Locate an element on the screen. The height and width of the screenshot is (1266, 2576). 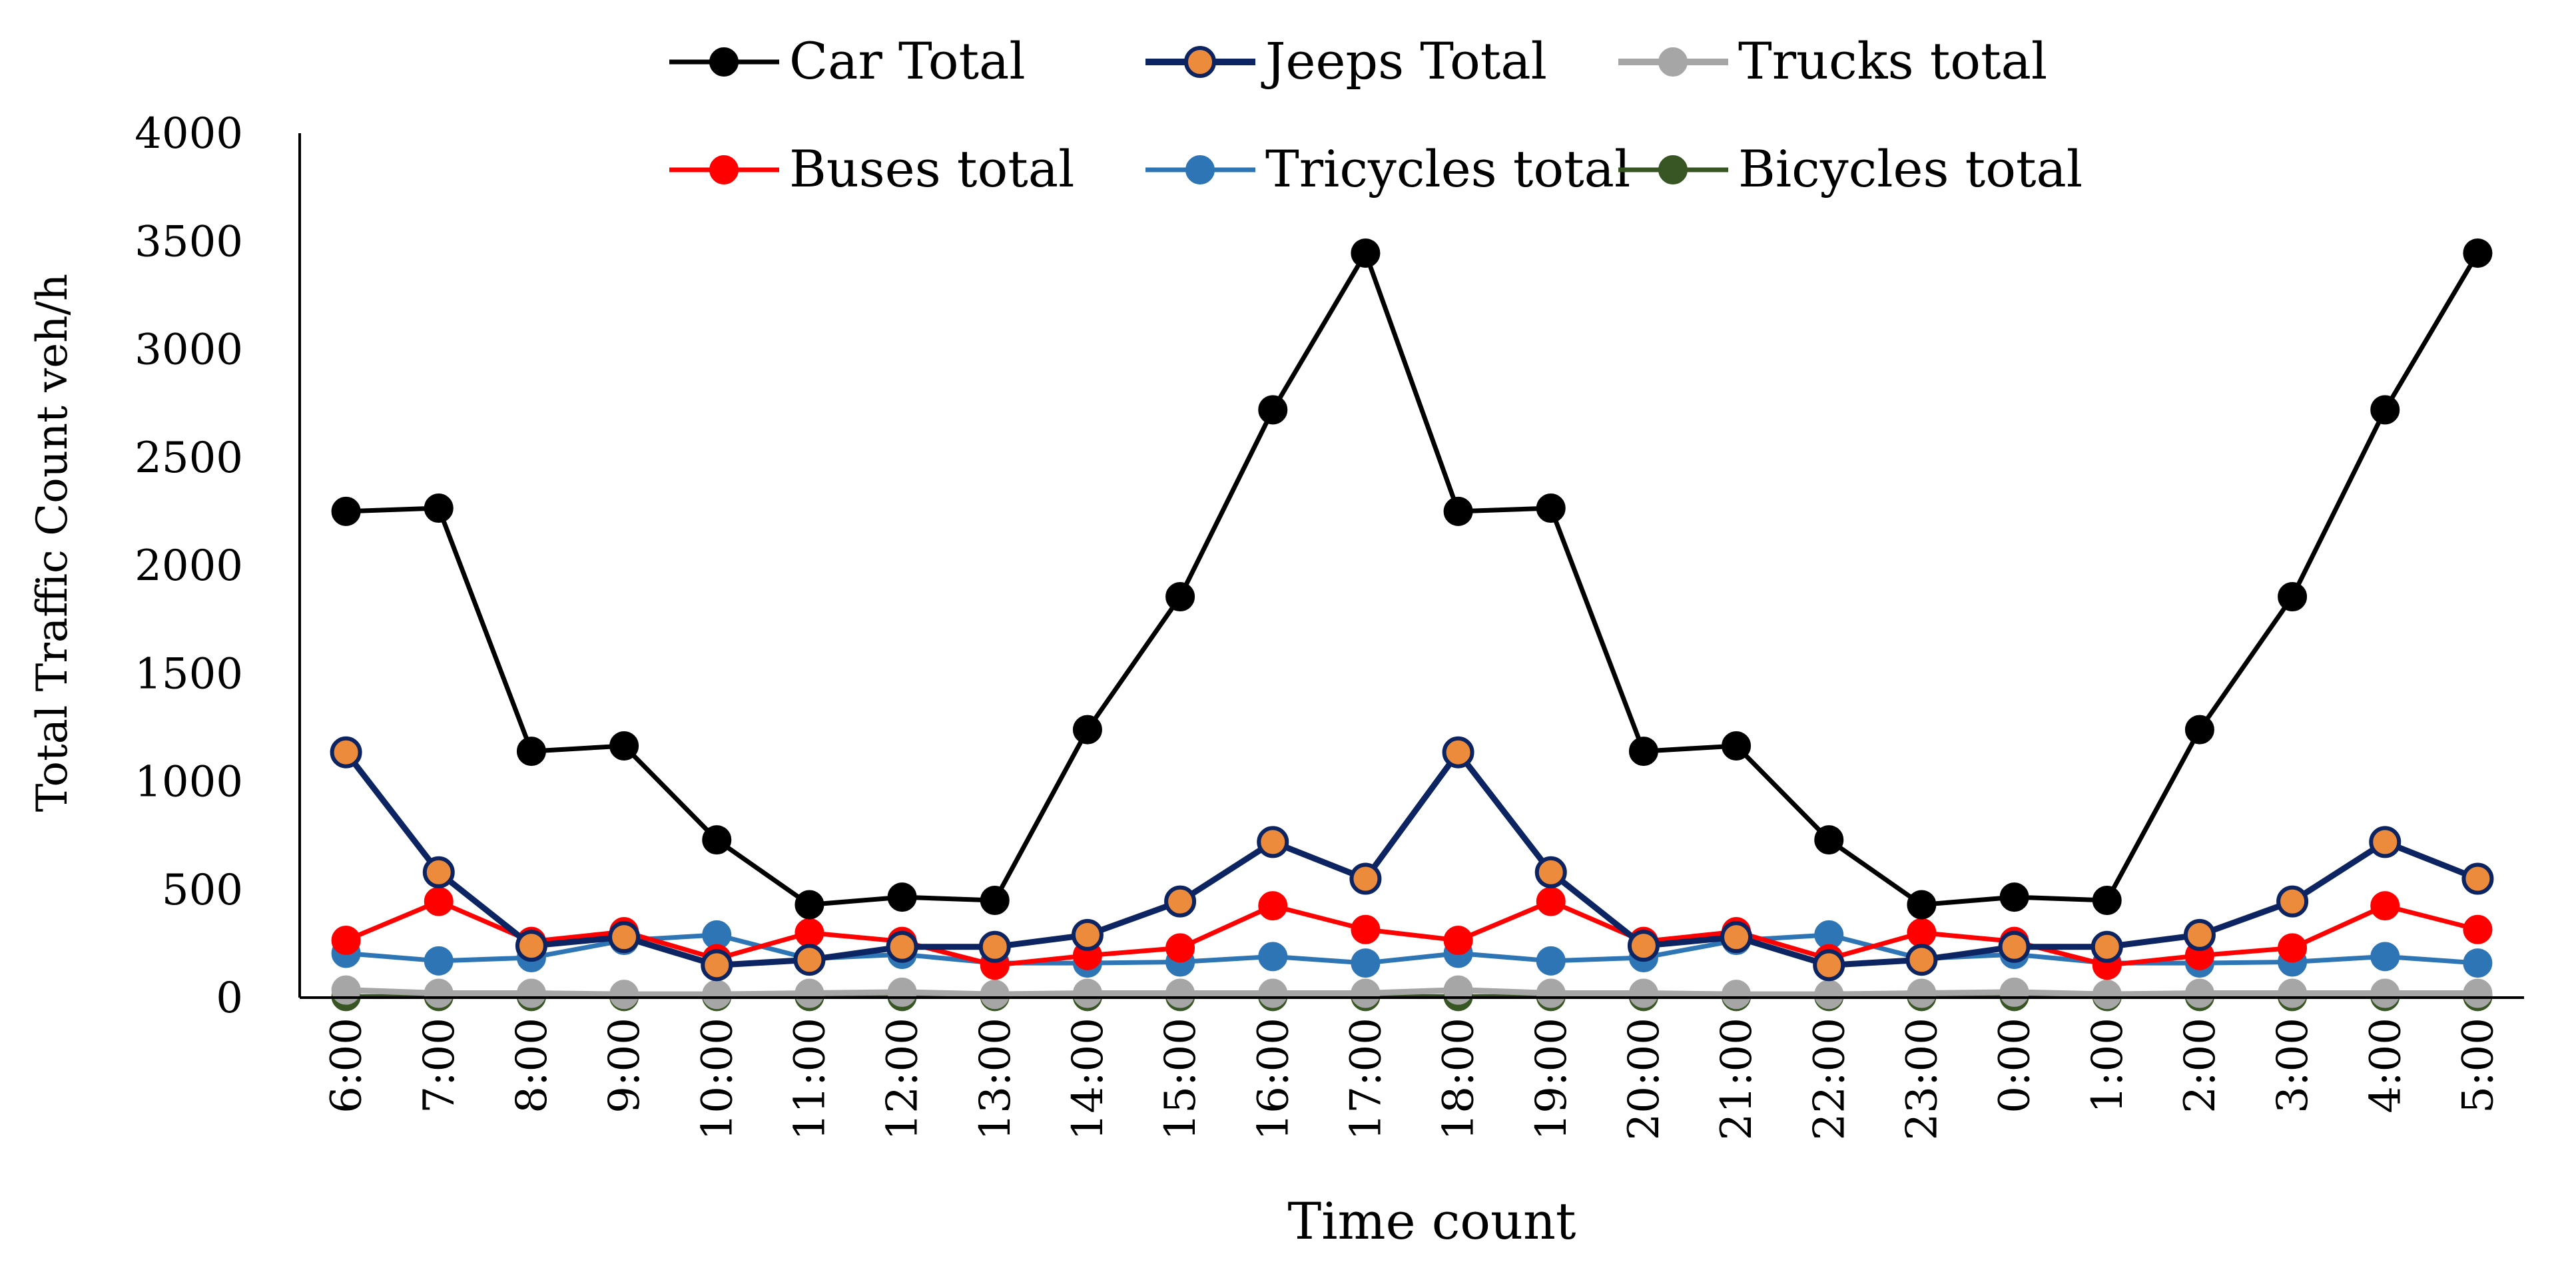
legend-label-tricycles-total: Tricycles total is located at coordinates (1447, 168).